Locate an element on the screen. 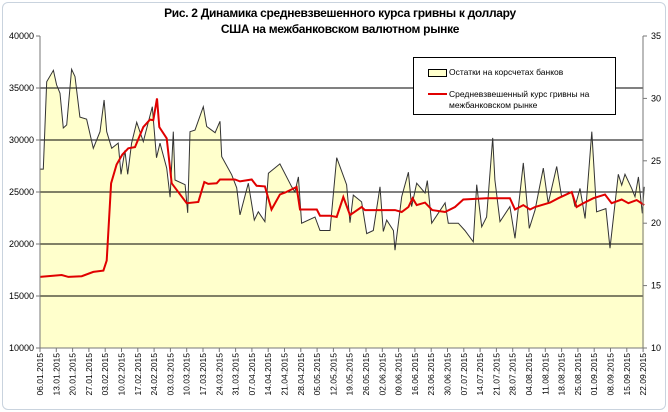 The width and height of the screenshot is (668, 412). x-tick-label: 14.07.2015 is located at coordinates (480, 374).